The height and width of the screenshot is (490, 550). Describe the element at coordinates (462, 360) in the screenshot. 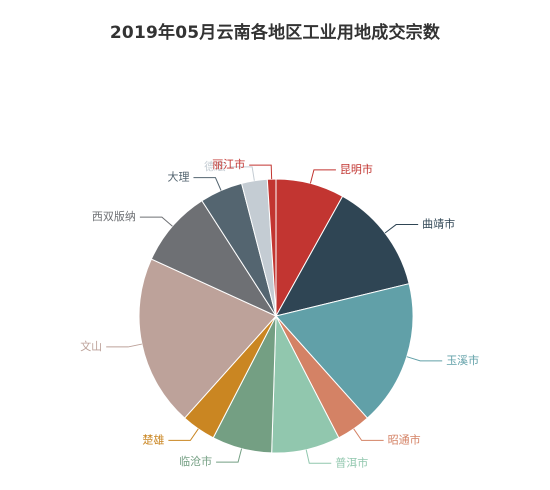

I see `slice-label: 玉溪市` at that location.